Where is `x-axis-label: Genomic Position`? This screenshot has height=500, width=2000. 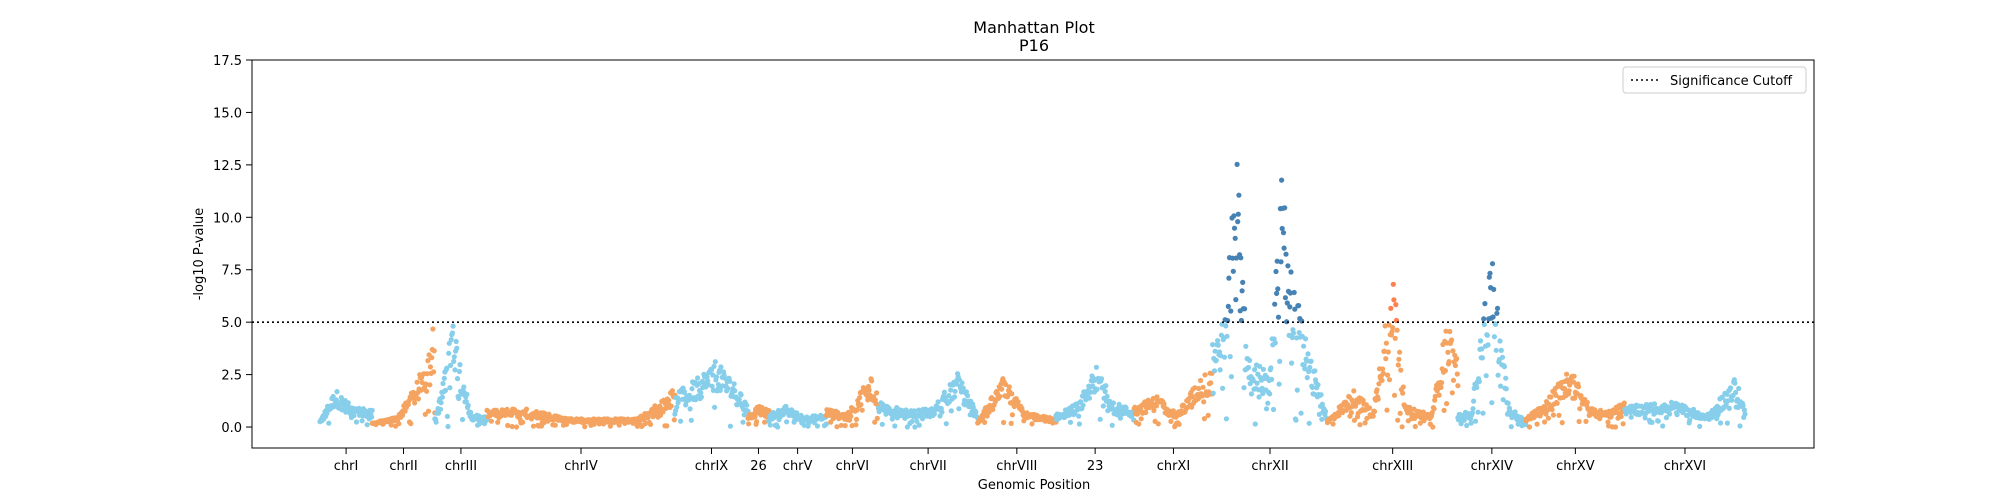
x-axis-label: Genomic Position is located at coordinates (1034, 485).